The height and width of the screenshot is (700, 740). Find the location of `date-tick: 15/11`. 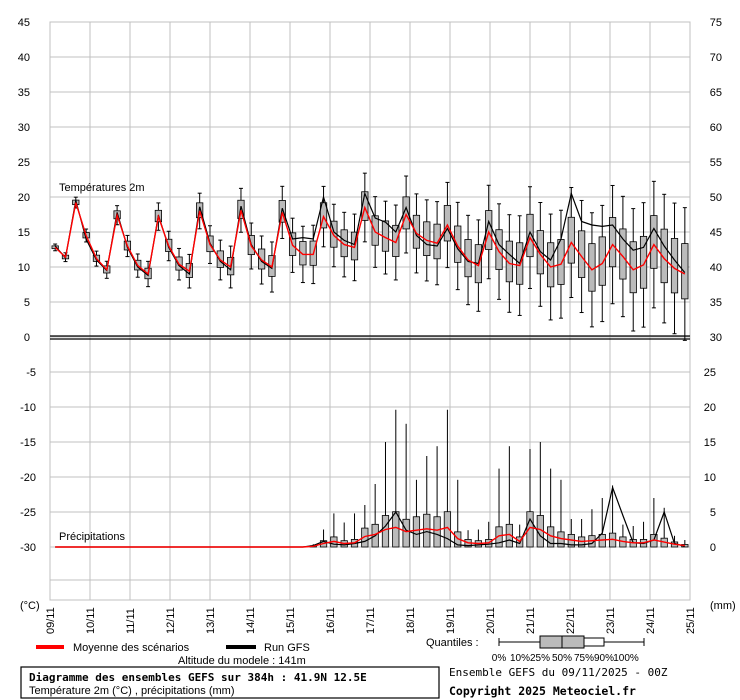

date-tick: 15/11 is located at coordinates (291, 620).